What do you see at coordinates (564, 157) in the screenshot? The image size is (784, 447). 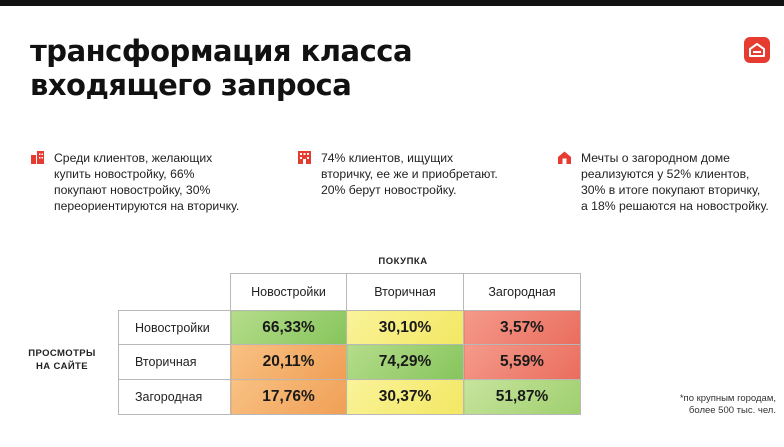 I see `house-icon` at bounding box center [564, 157].